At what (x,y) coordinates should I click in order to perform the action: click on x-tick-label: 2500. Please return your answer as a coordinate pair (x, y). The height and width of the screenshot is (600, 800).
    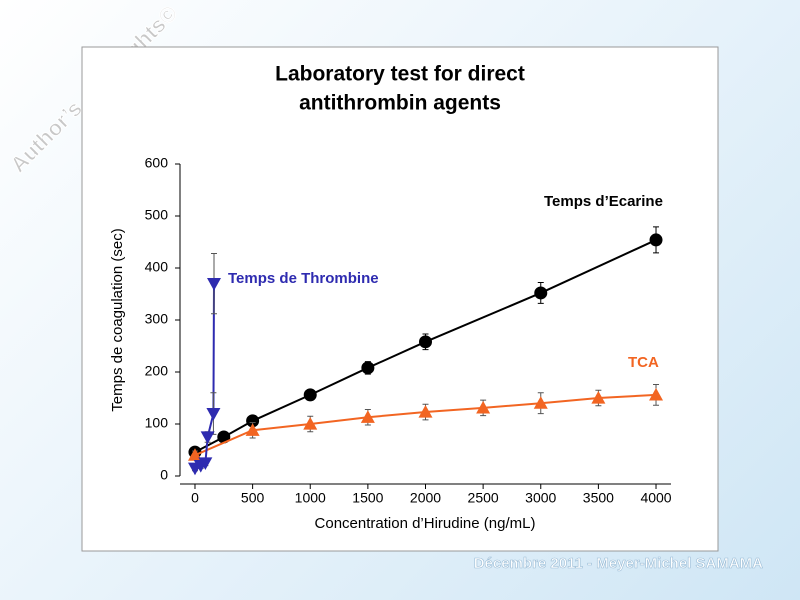
    Looking at the image, I should click on (483, 498).